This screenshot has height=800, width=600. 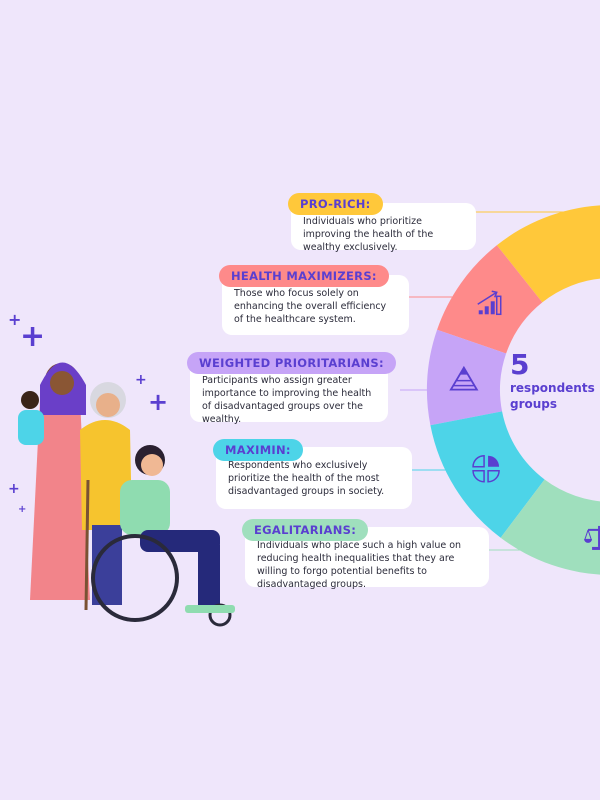 What do you see at coordinates (258, 450) in the screenshot?
I see `maximin-tag: MAXIMIN:` at bounding box center [258, 450].